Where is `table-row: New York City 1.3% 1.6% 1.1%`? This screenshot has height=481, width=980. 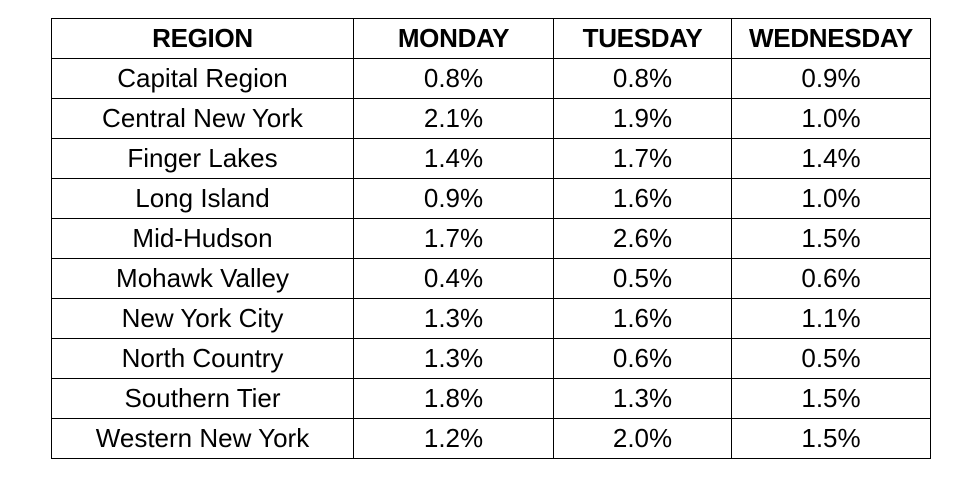
table-row: New York City 1.3% 1.6% 1.1% is located at coordinates (491, 318).